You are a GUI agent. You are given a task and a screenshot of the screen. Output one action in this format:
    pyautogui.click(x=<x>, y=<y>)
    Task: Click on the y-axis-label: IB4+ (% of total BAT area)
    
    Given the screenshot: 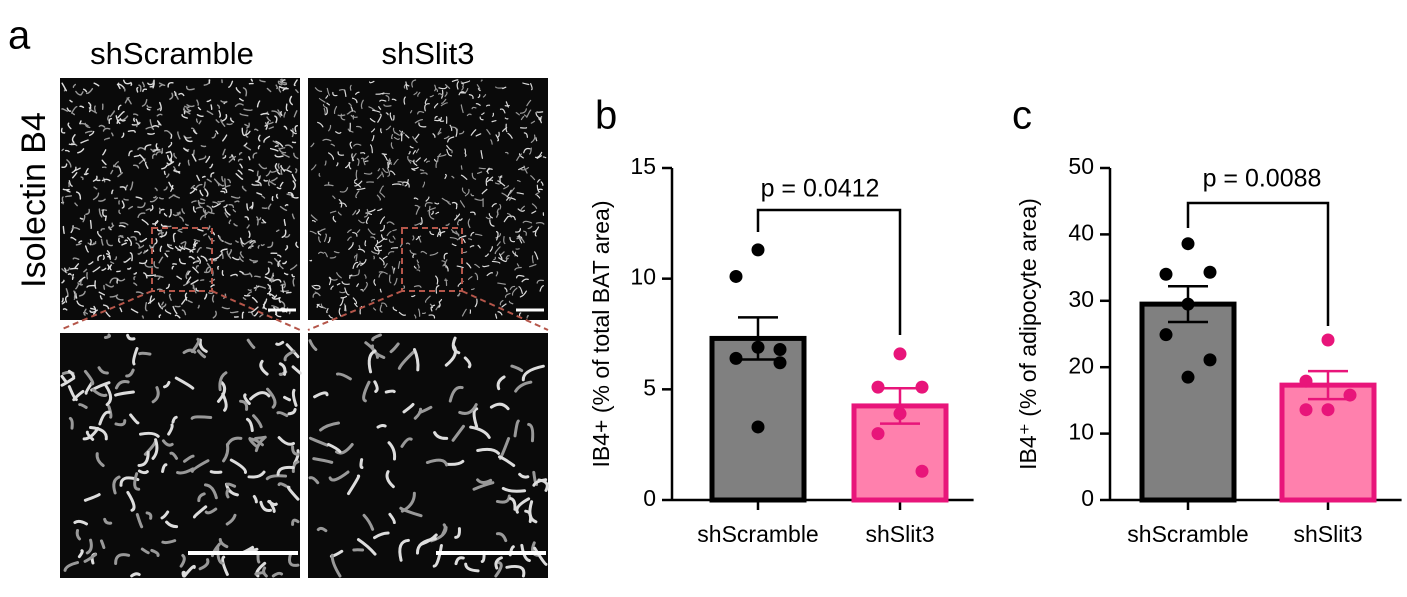 What is the action you would take?
    pyautogui.click(x=601, y=334)
    